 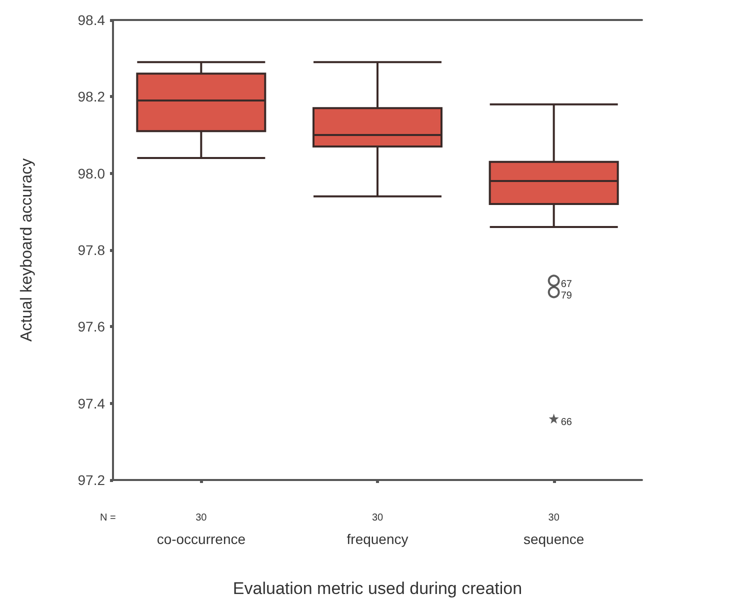 I want to click on text: N =, so click(x=108, y=518).